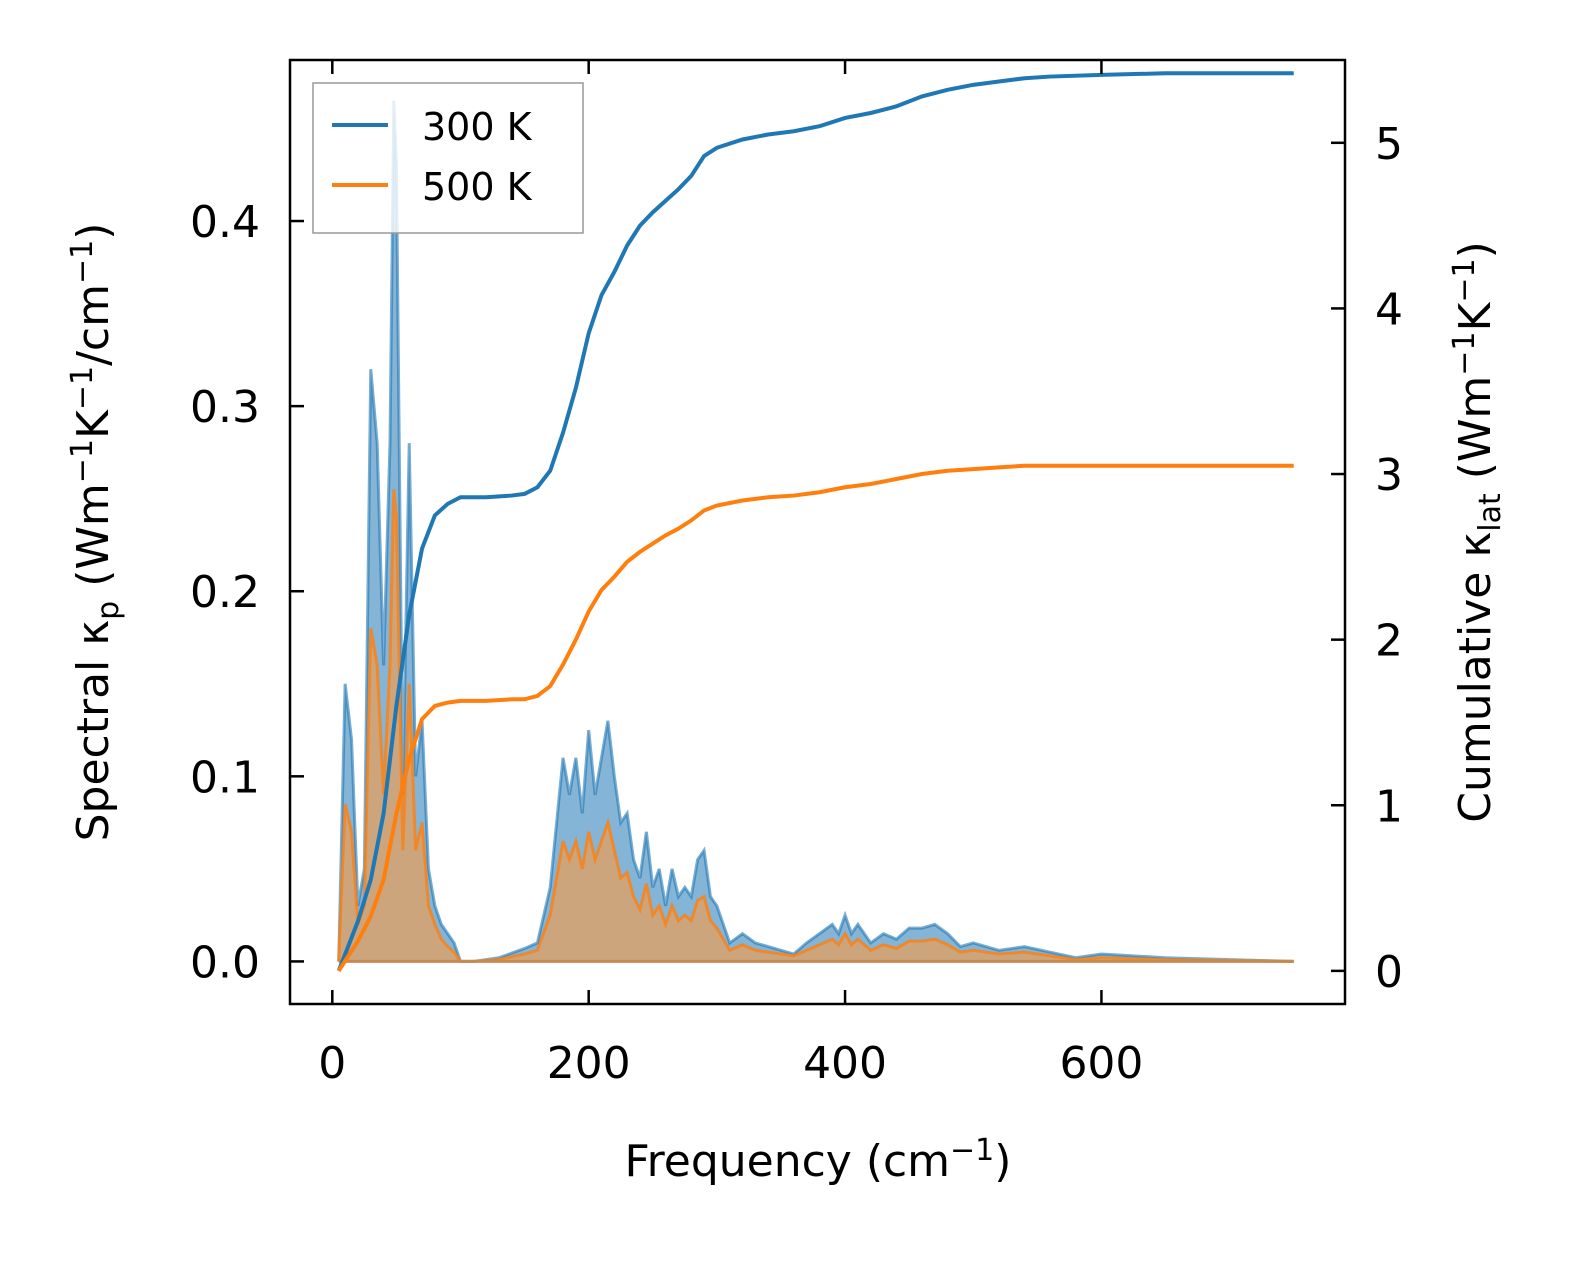  Describe the element at coordinates (1477, 532) in the screenshot. I see `y-axis-label-right: Cumulative κlat (Wm−1K−1)` at that location.